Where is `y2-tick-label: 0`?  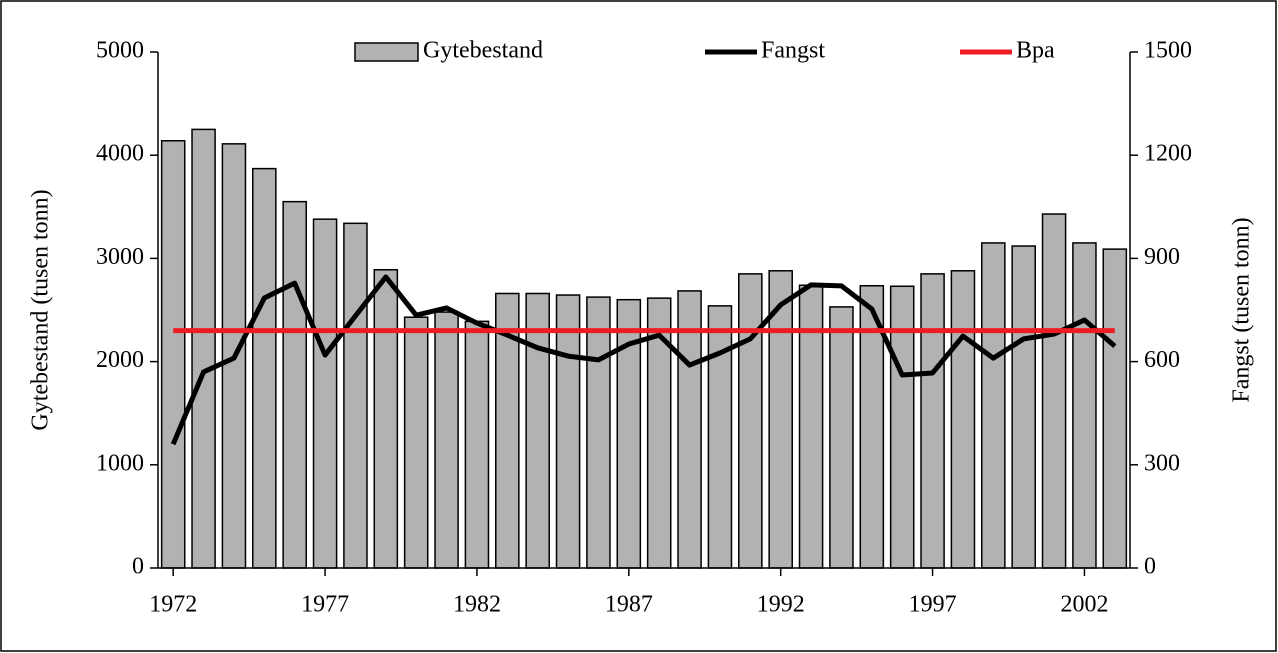 y2-tick-label: 0 is located at coordinates (1150, 567).